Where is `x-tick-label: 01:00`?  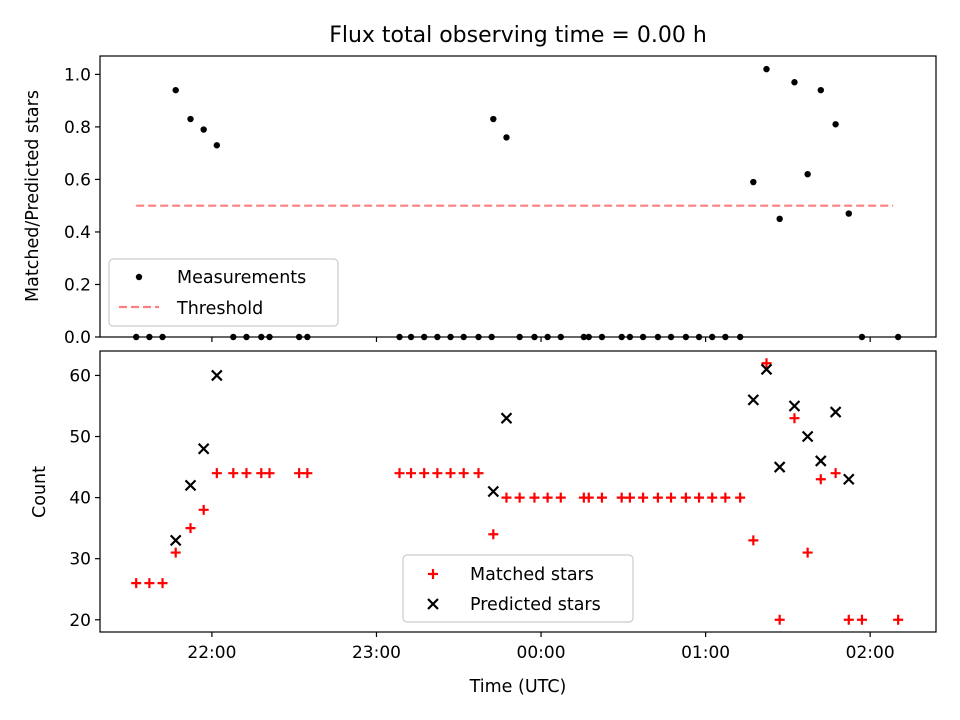
x-tick-label: 01:00 is located at coordinates (705, 653).